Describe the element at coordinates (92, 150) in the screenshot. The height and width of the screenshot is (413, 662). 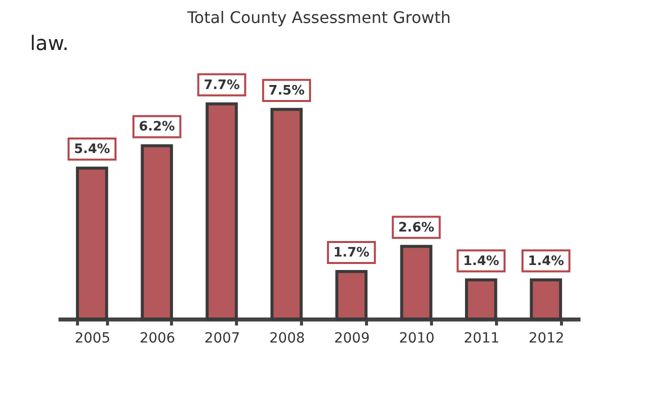
I see `data-label: 5.4%` at that location.